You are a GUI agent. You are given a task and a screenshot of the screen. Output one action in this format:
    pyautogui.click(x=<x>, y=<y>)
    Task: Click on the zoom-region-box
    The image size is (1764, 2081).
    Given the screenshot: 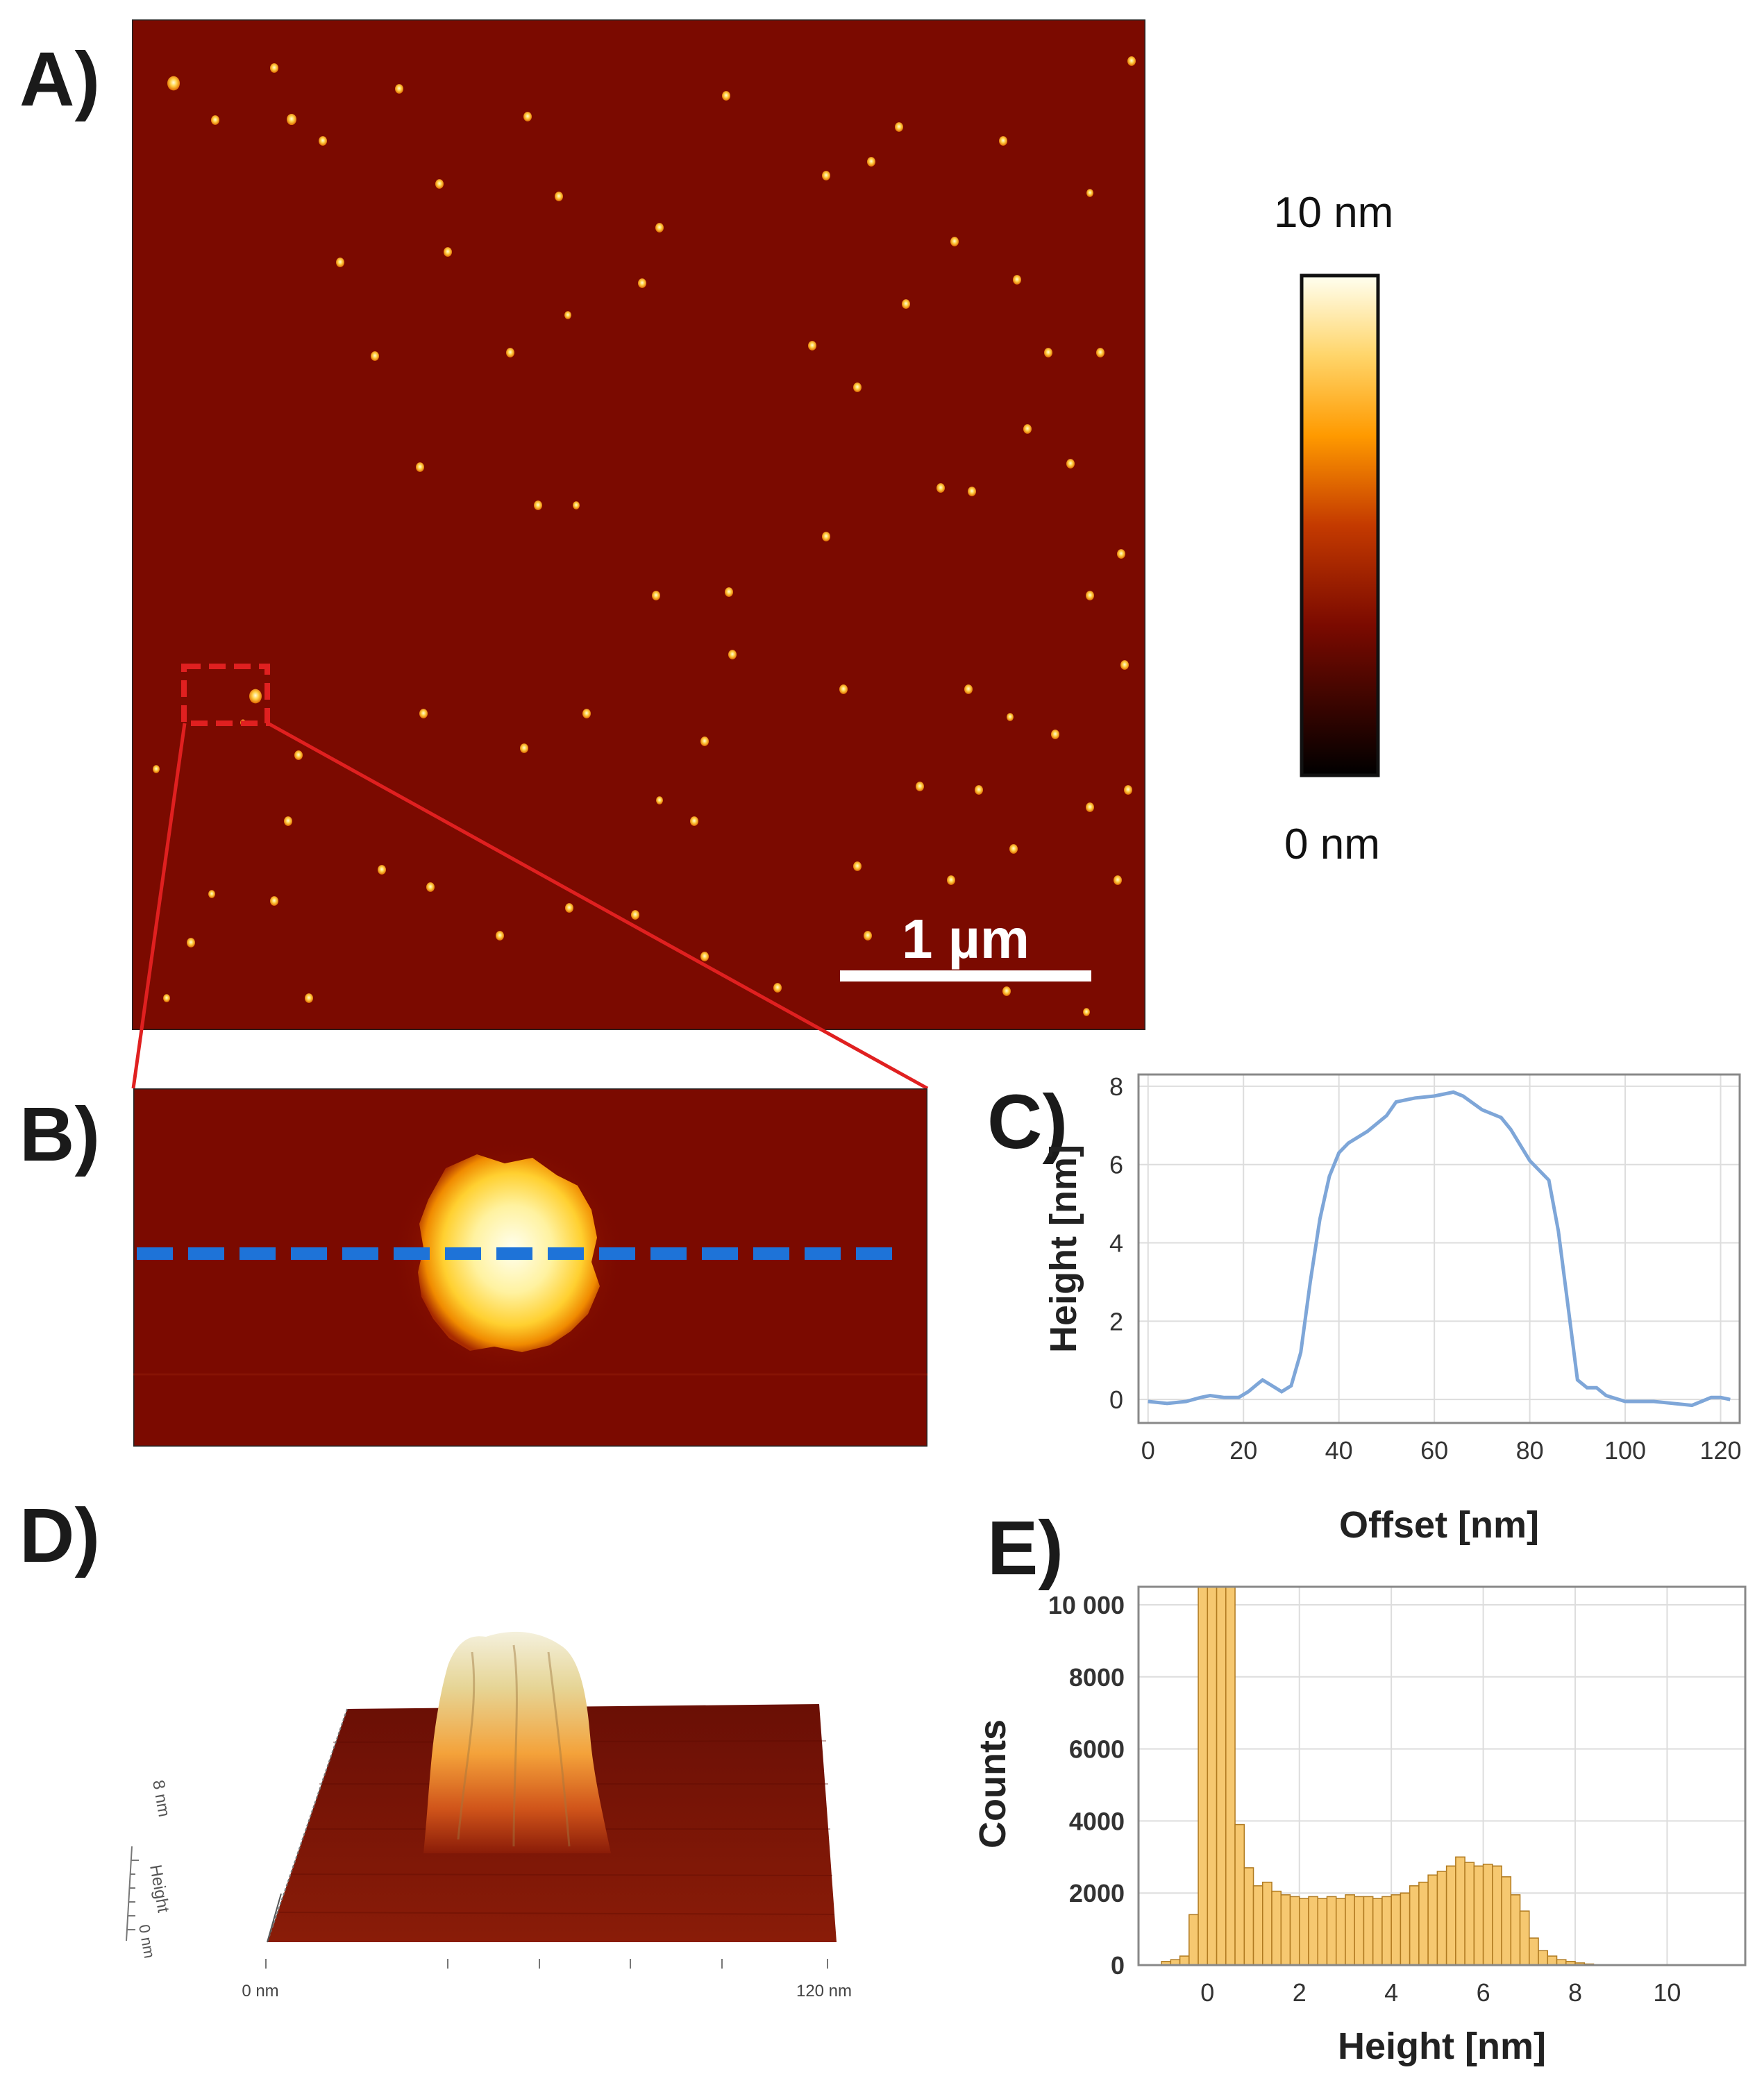 What is the action you would take?
    pyautogui.click(x=225, y=695)
    